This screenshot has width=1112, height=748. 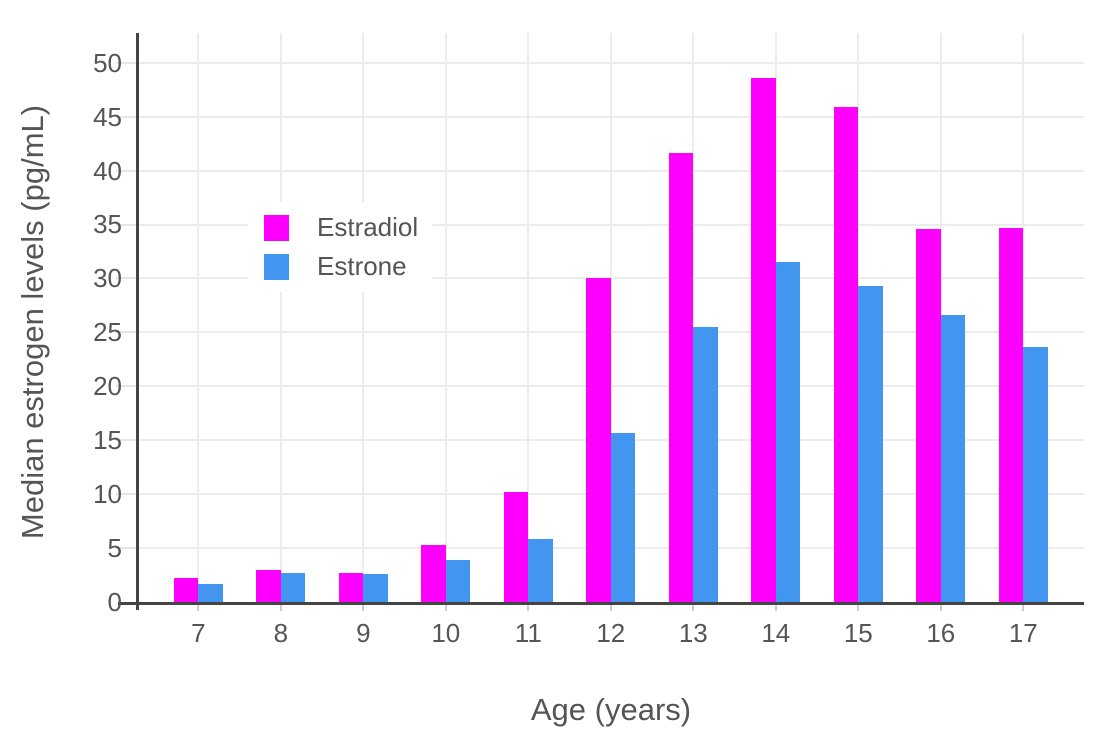 I want to click on y-tick-label: 5, so click(x=114, y=548).